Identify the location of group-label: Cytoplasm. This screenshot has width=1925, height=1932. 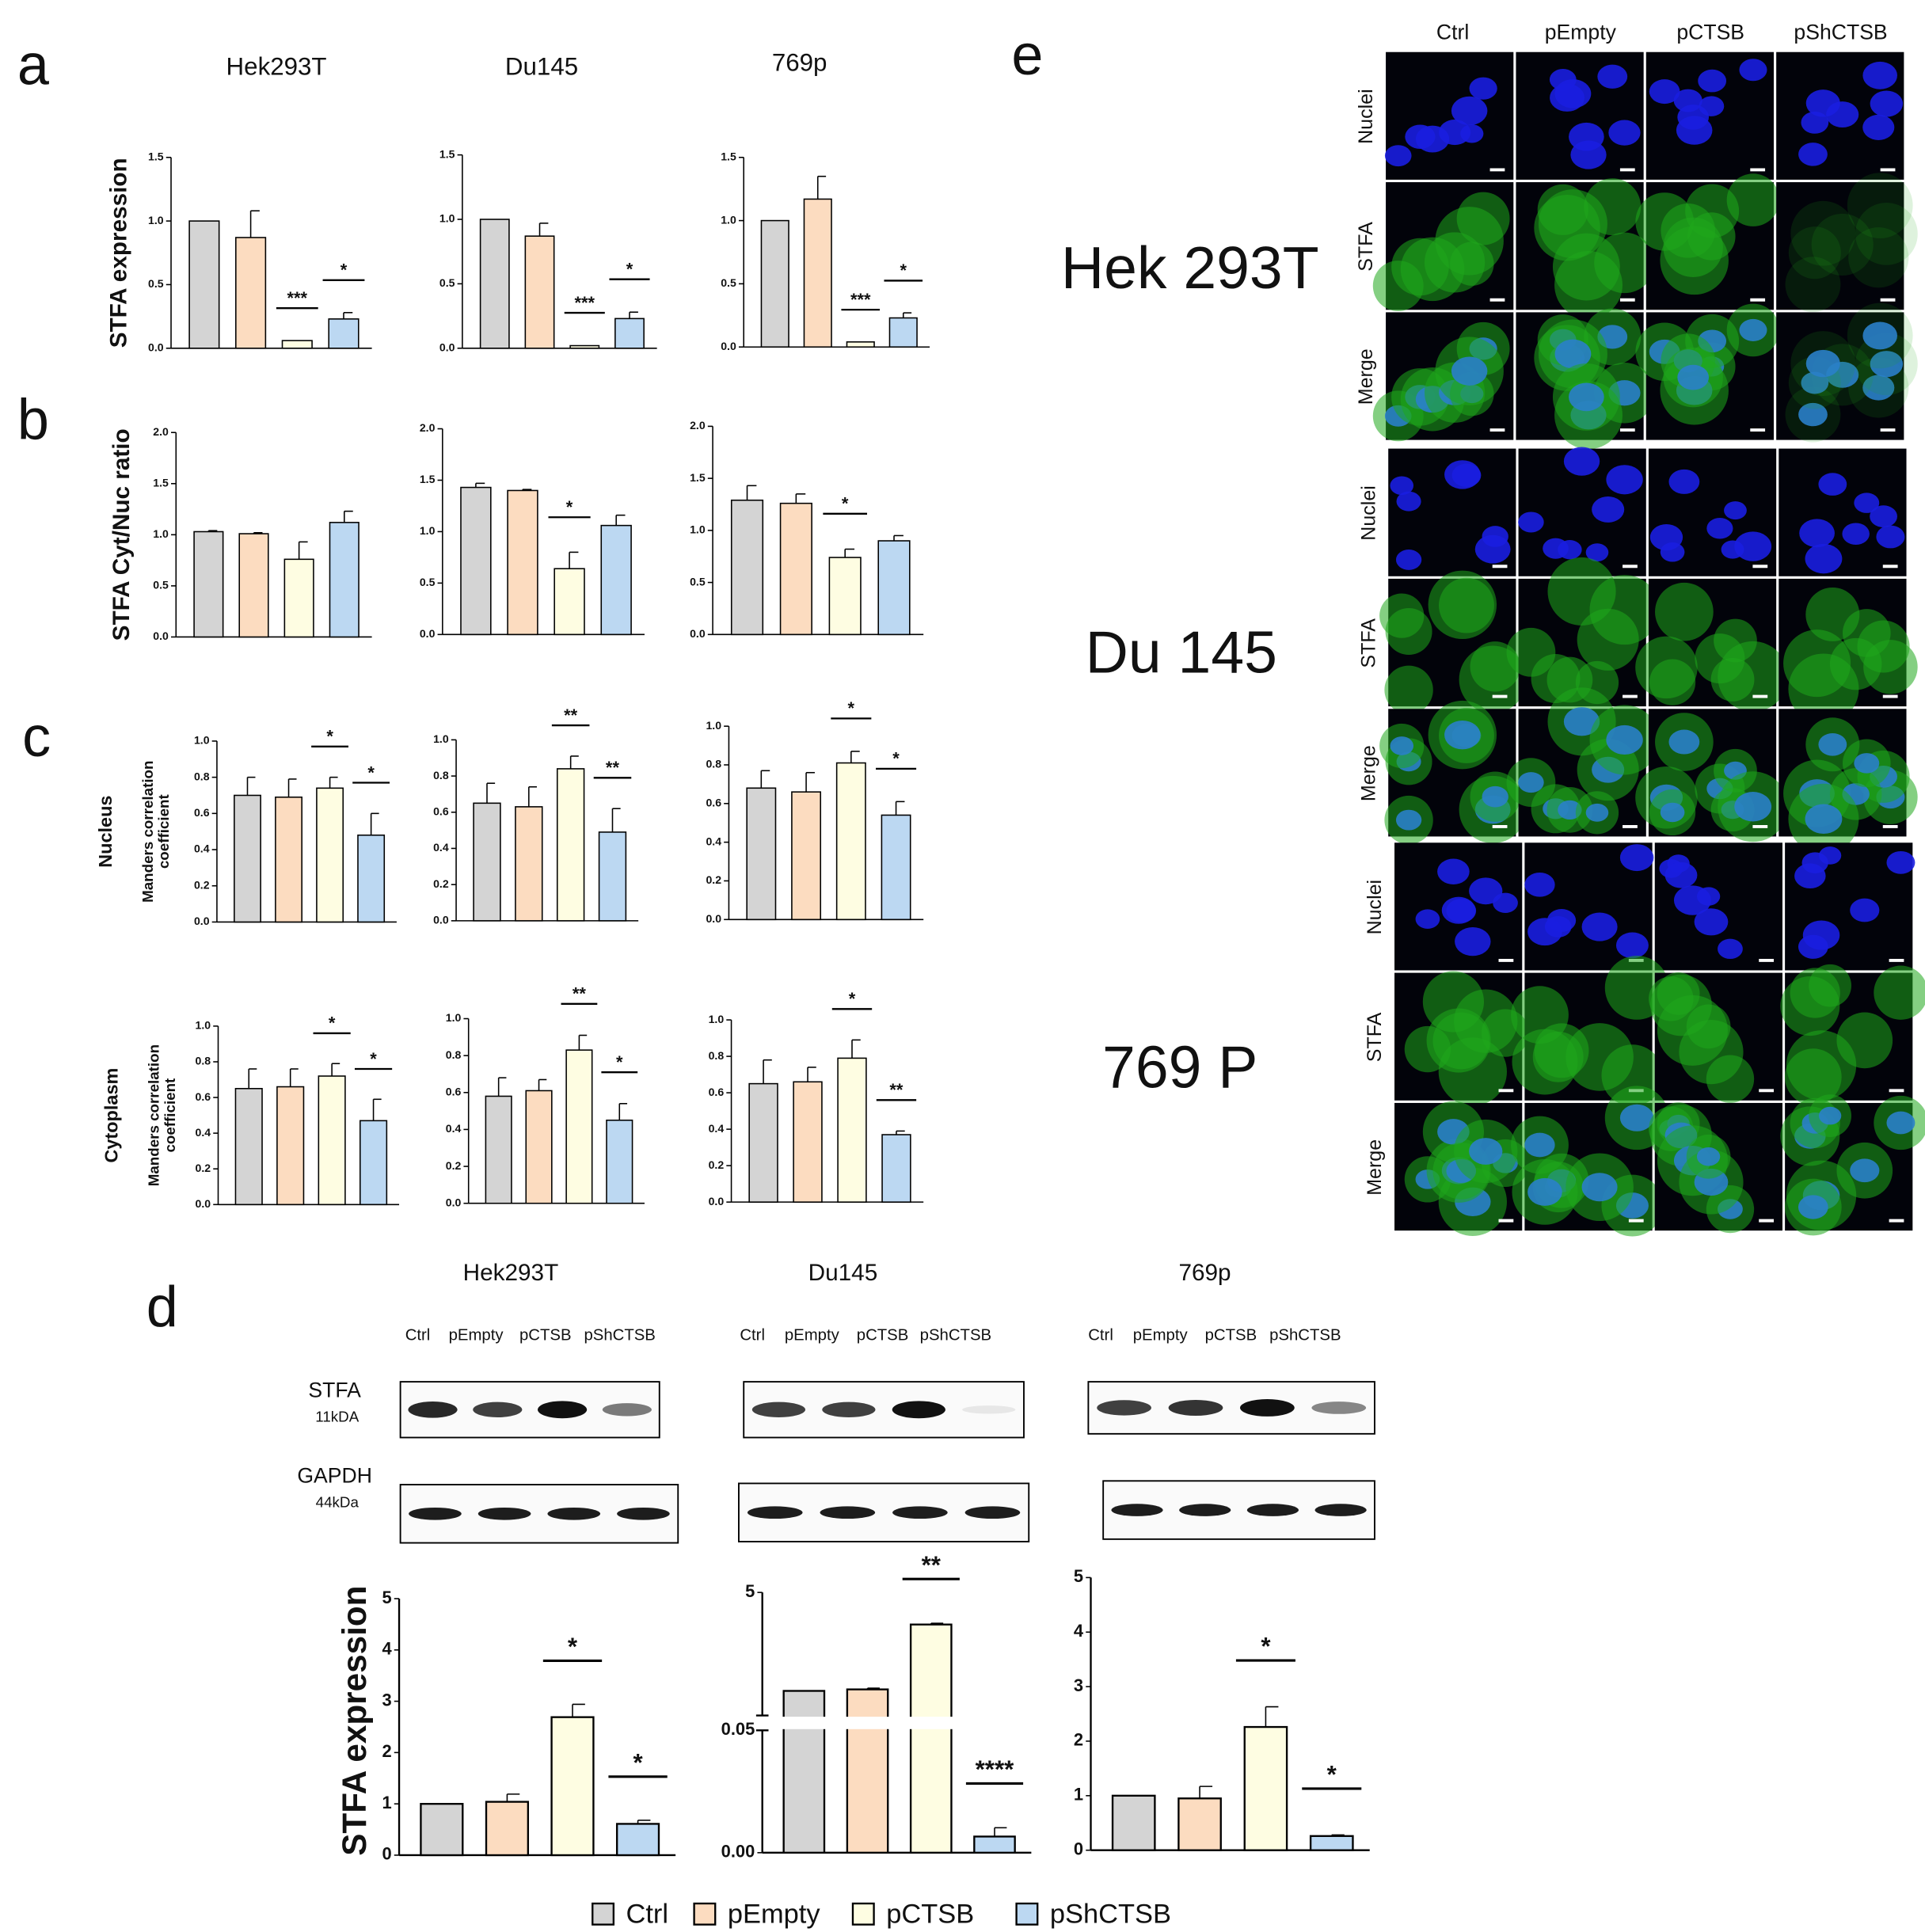
(111, 1115).